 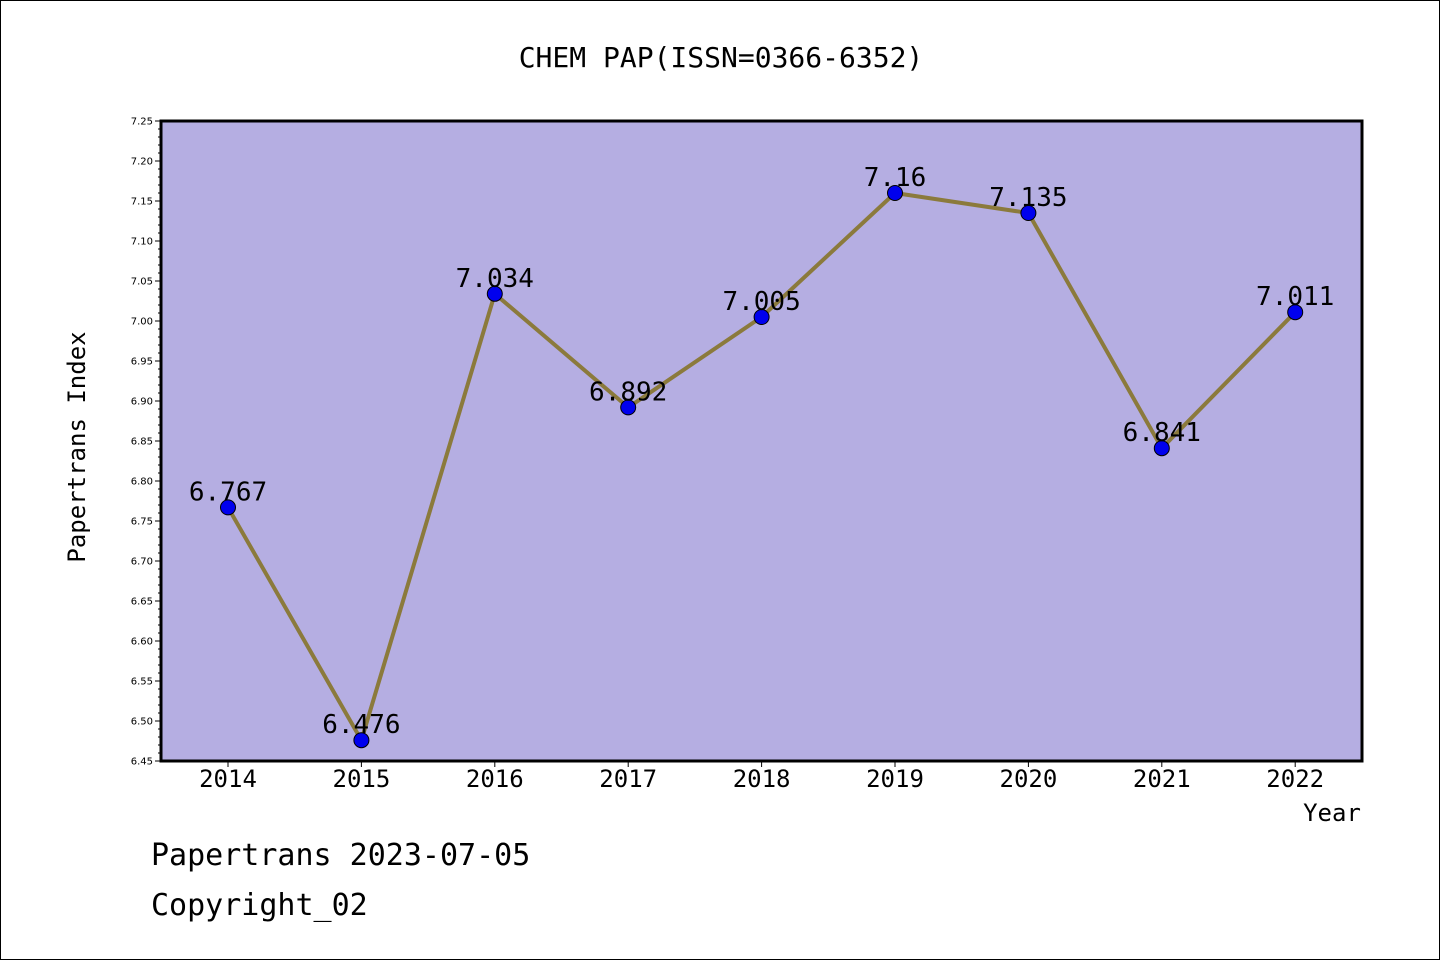 I want to click on y-tick-label: 6.65, so click(x=142, y=602).